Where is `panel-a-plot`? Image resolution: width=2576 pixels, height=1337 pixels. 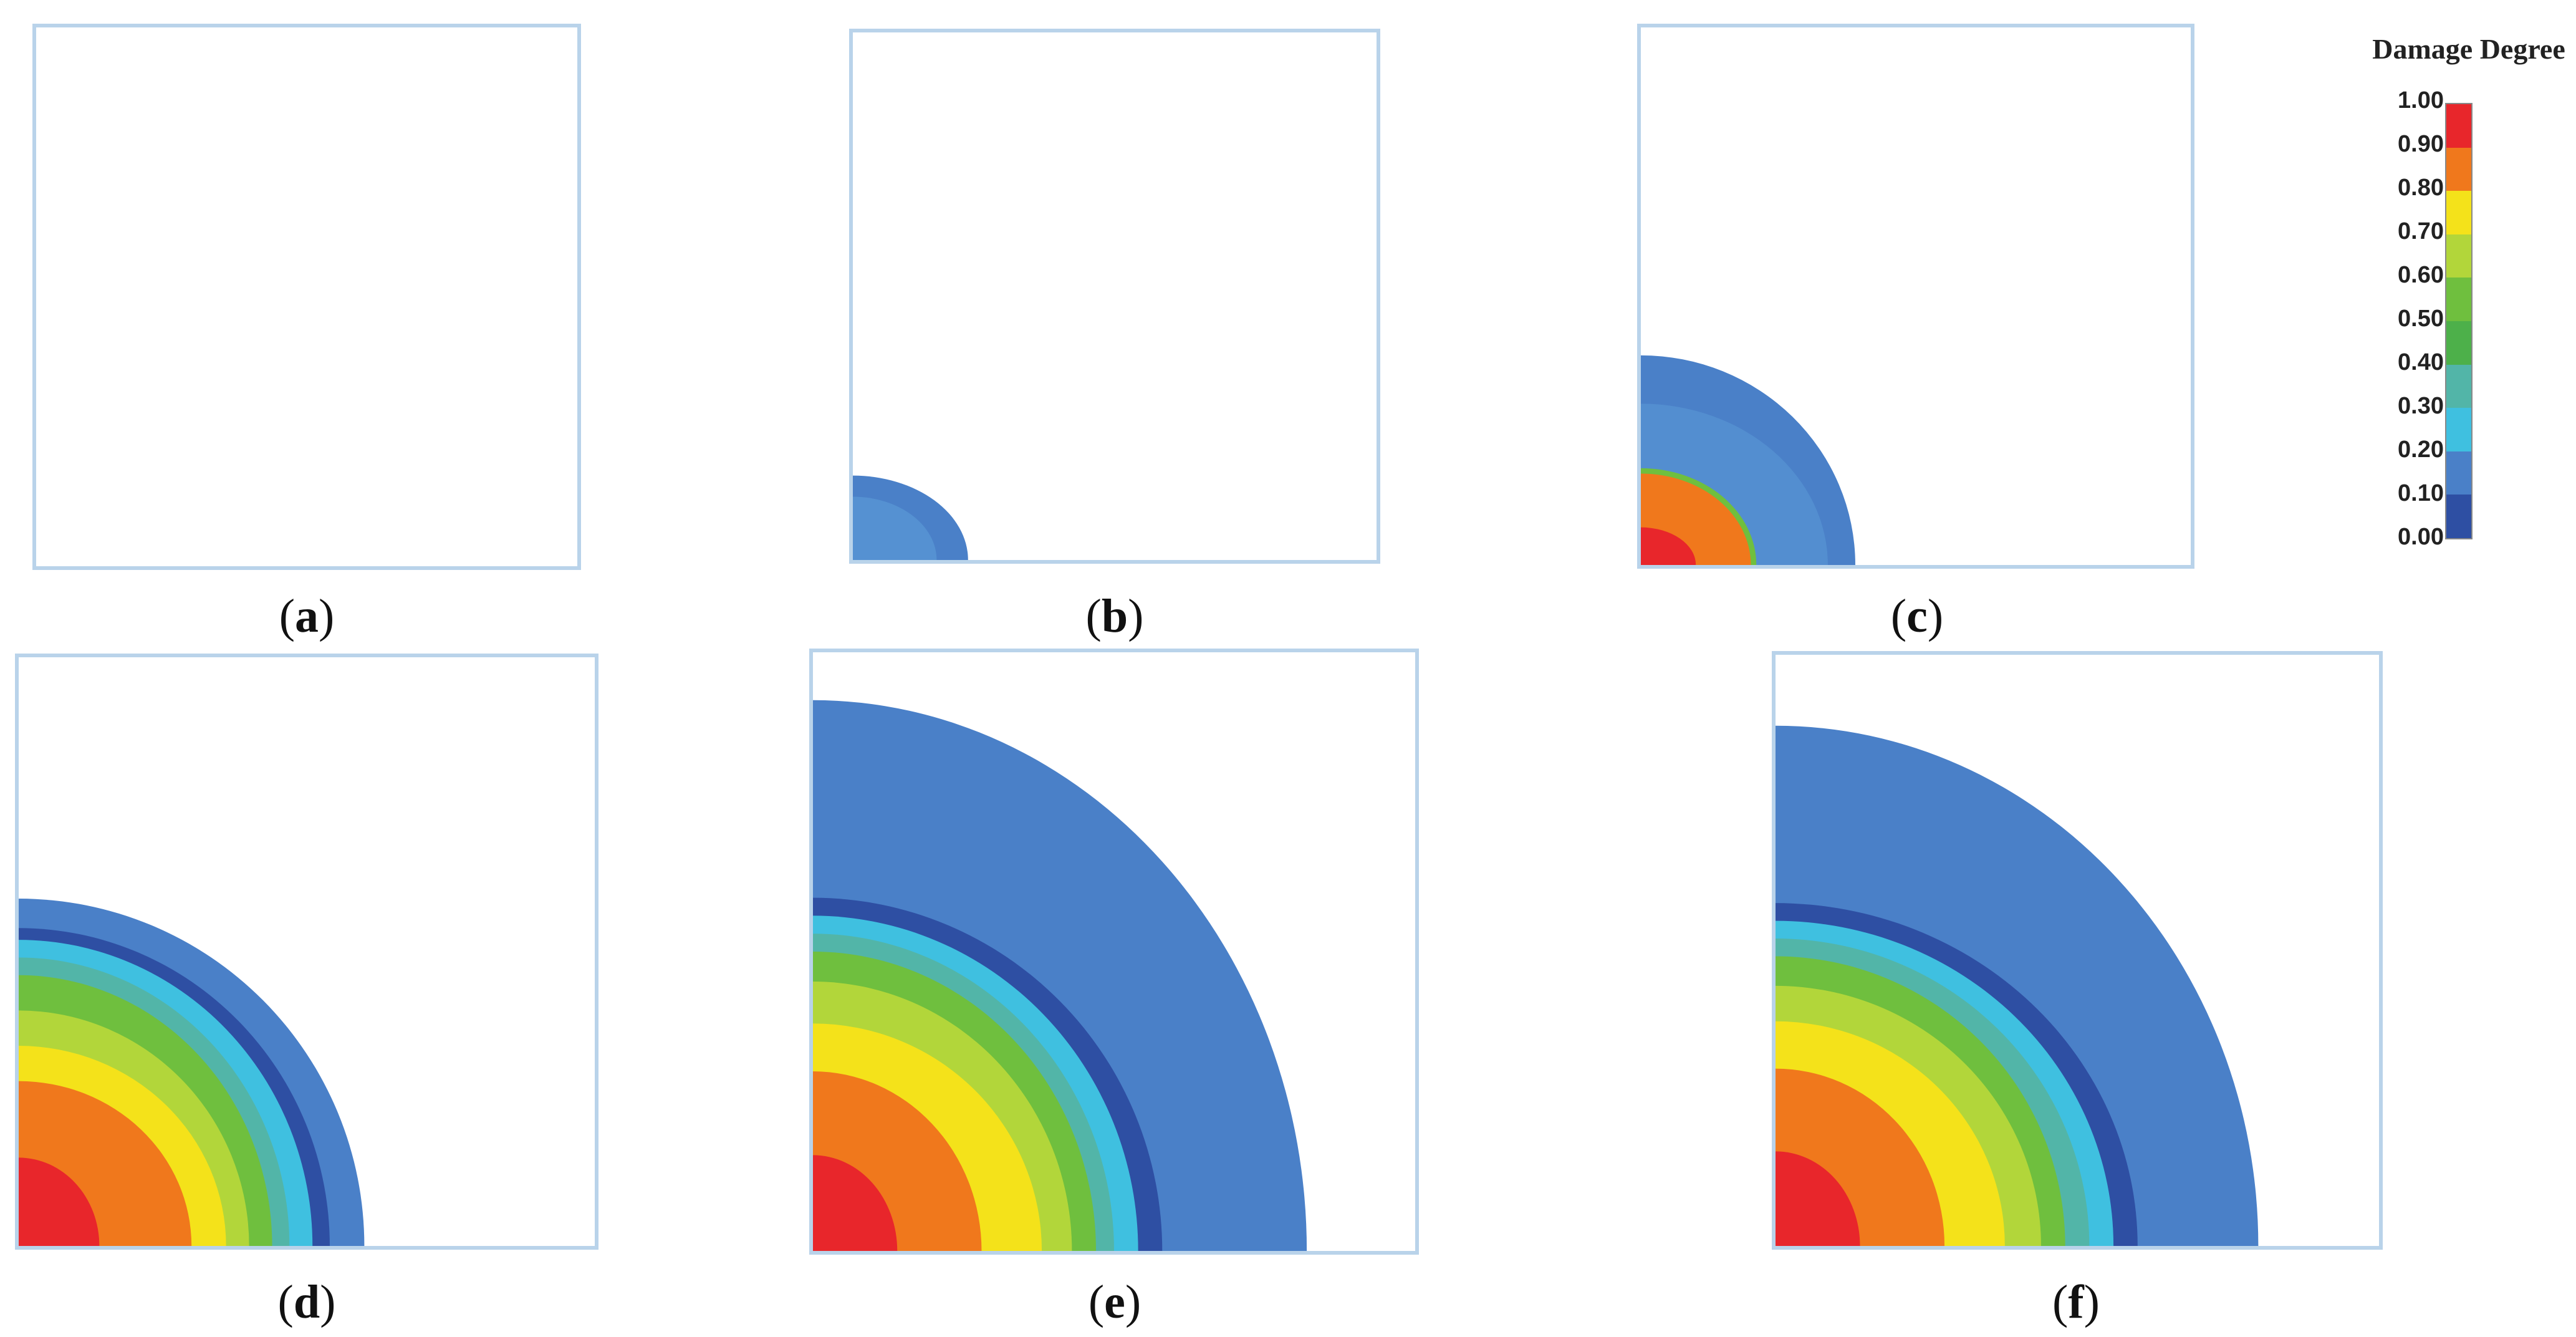
panel-a-plot is located at coordinates (306, 296).